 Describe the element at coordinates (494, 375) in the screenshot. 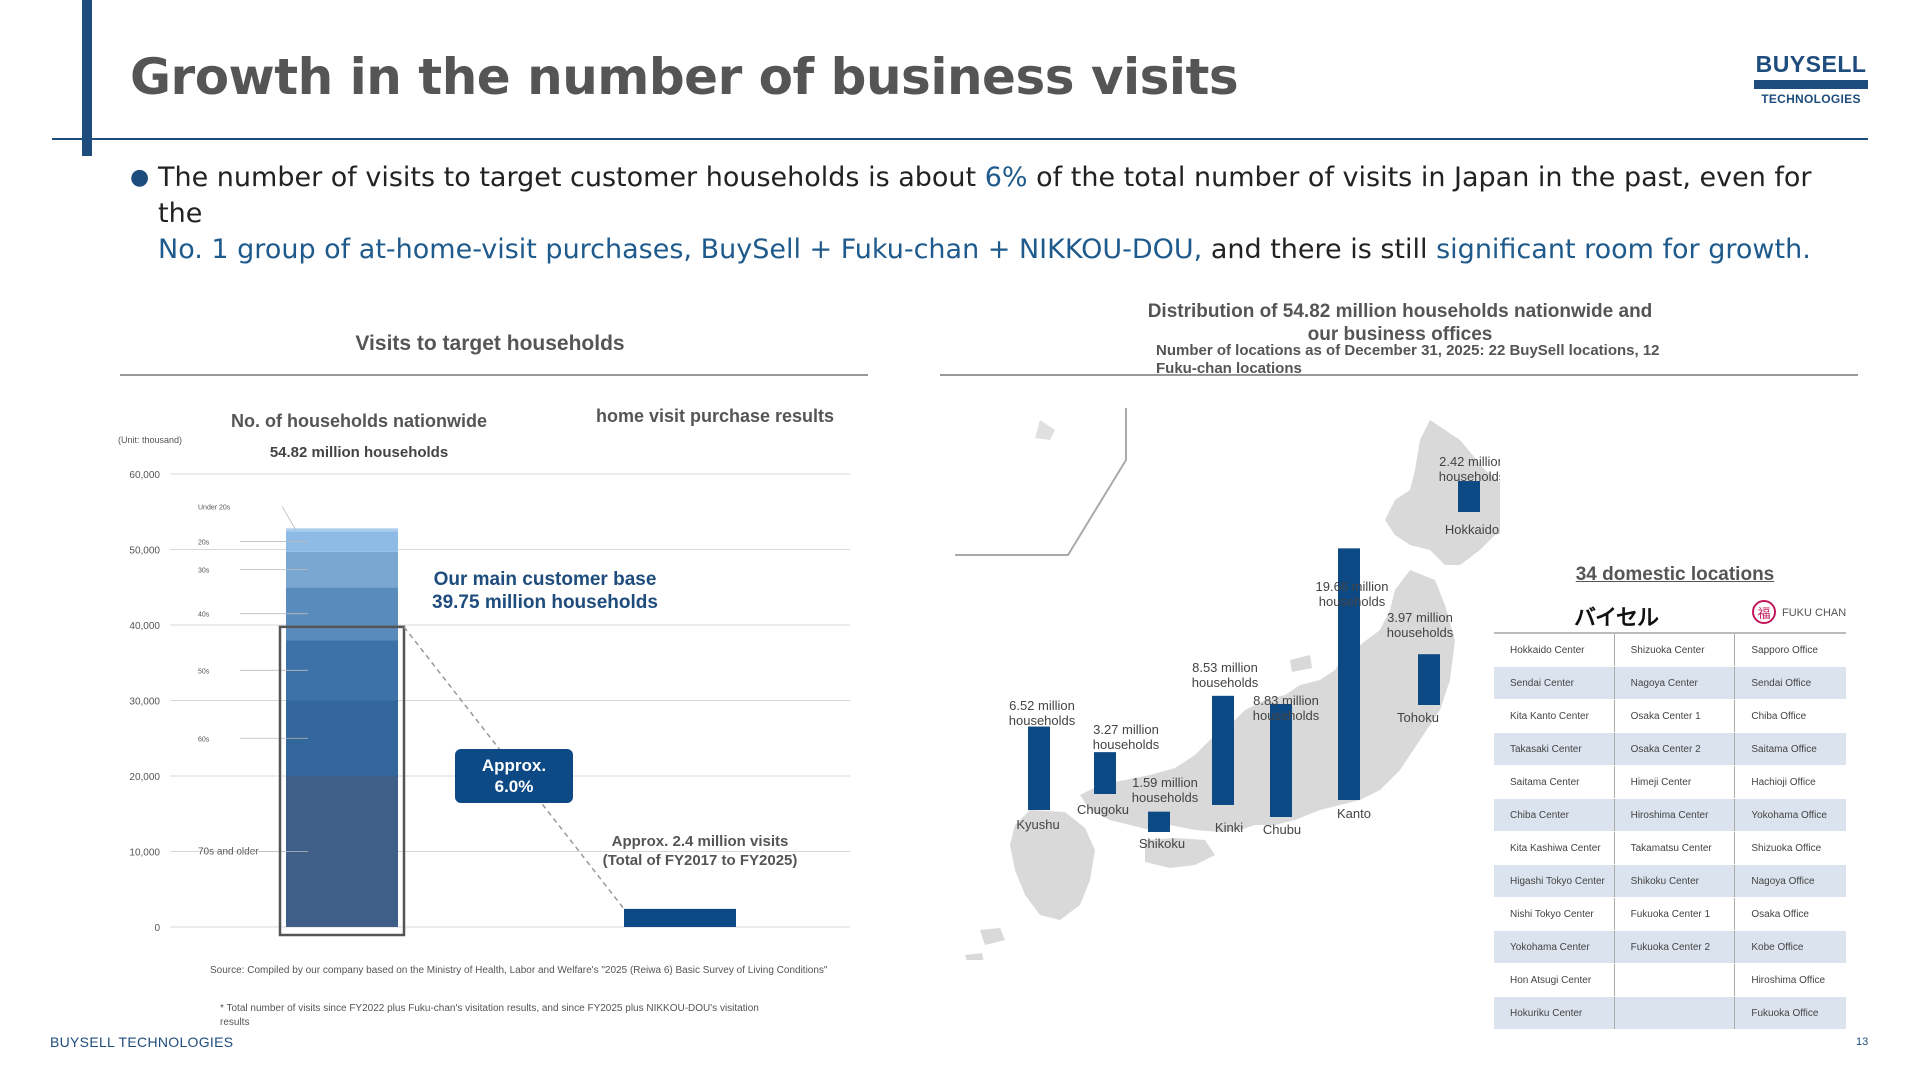

I see `left-panel-rule` at that location.